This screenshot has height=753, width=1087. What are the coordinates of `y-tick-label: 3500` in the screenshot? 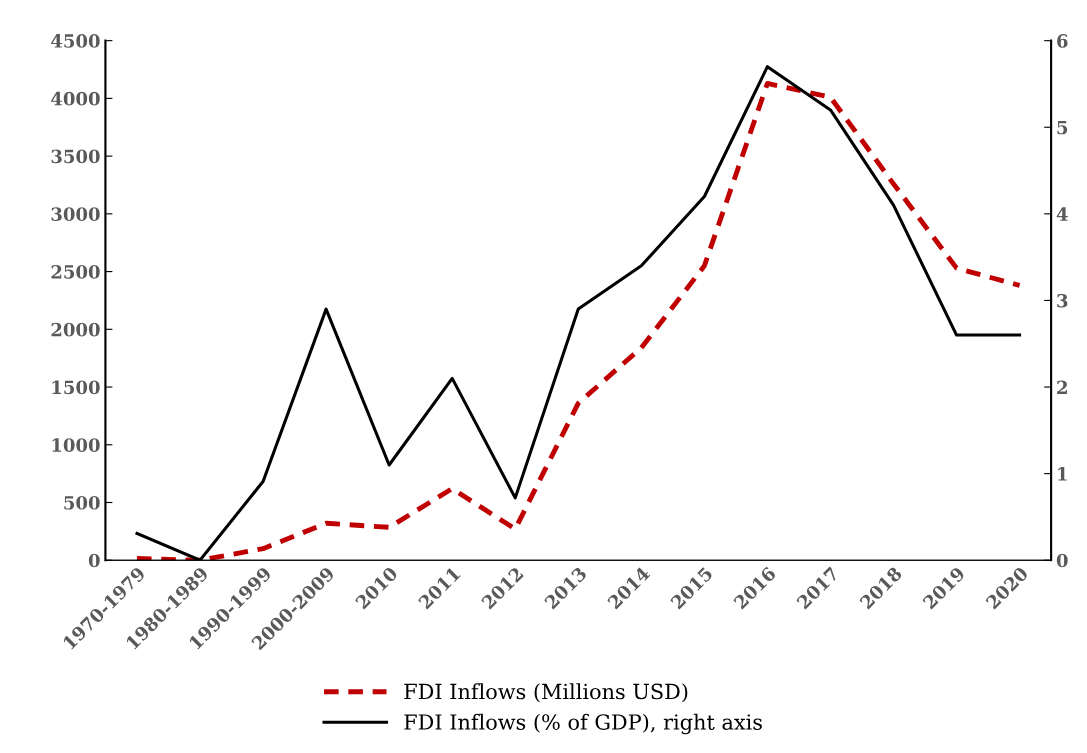 It's located at (75, 156).